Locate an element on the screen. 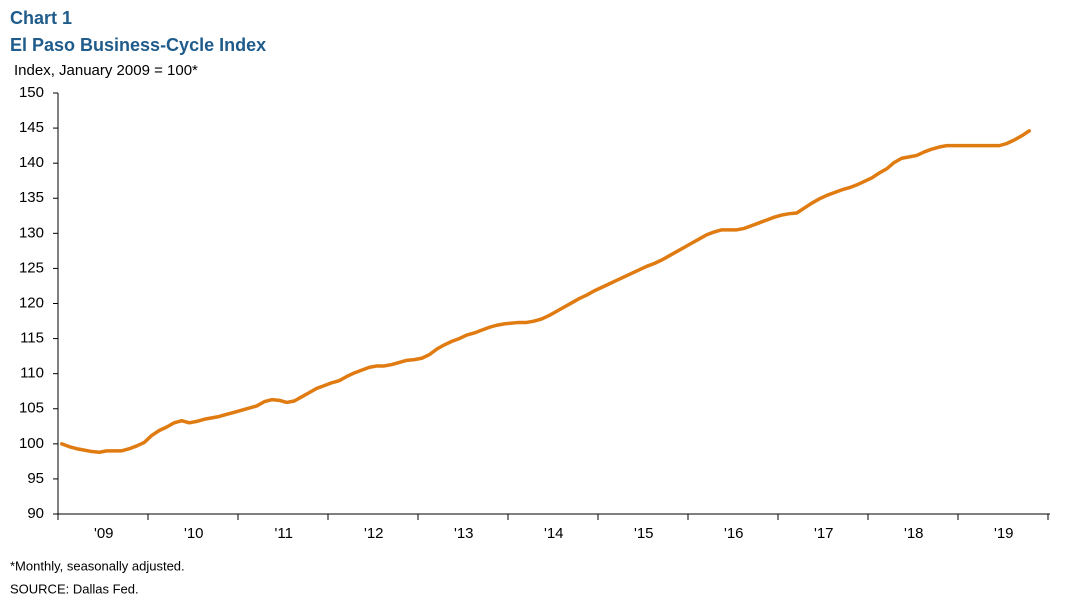 This screenshot has width=1077, height=611. x-tick-label: '18 is located at coordinates (914, 533).